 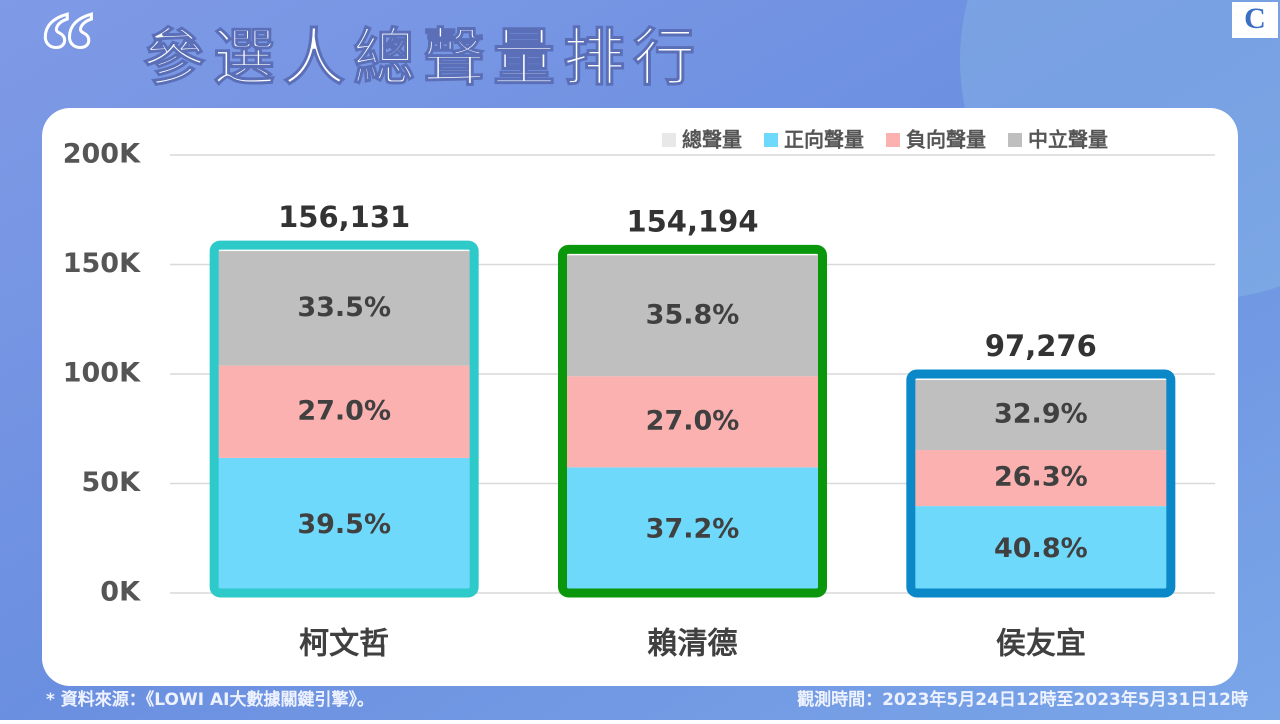 I want to click on segment-label: 32.9%, so click(x=1041, y=414).